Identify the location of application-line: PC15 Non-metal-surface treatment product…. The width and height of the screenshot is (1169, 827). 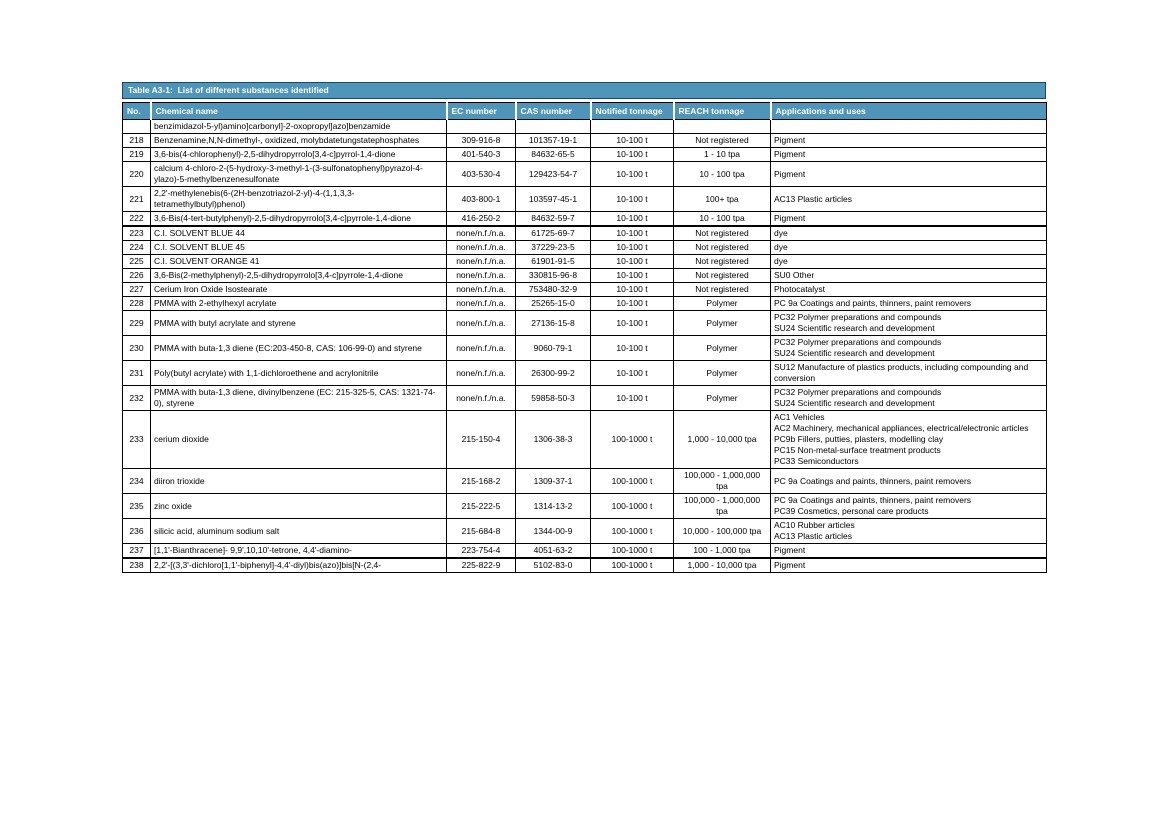
(857, 450).